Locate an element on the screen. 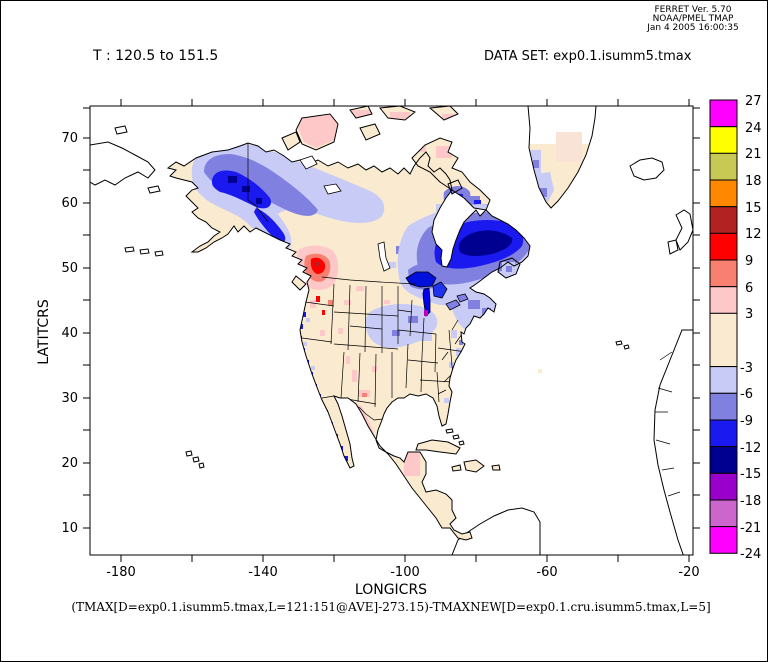 This screenshot has width=768, height=662. timestamp: Jan 4 2005 16:00:35 is located at coordinates (692, 28).